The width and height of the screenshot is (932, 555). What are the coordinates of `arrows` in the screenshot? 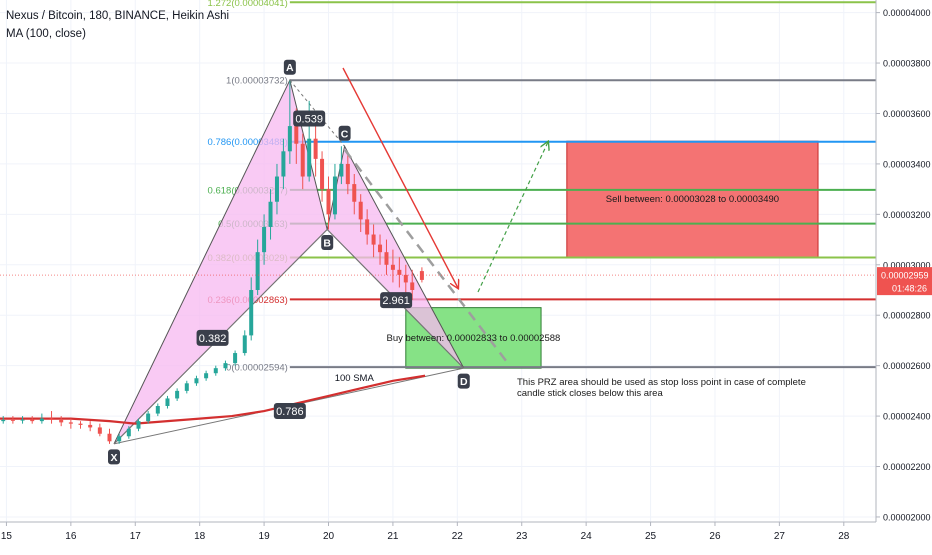 It's located at (445, 217).